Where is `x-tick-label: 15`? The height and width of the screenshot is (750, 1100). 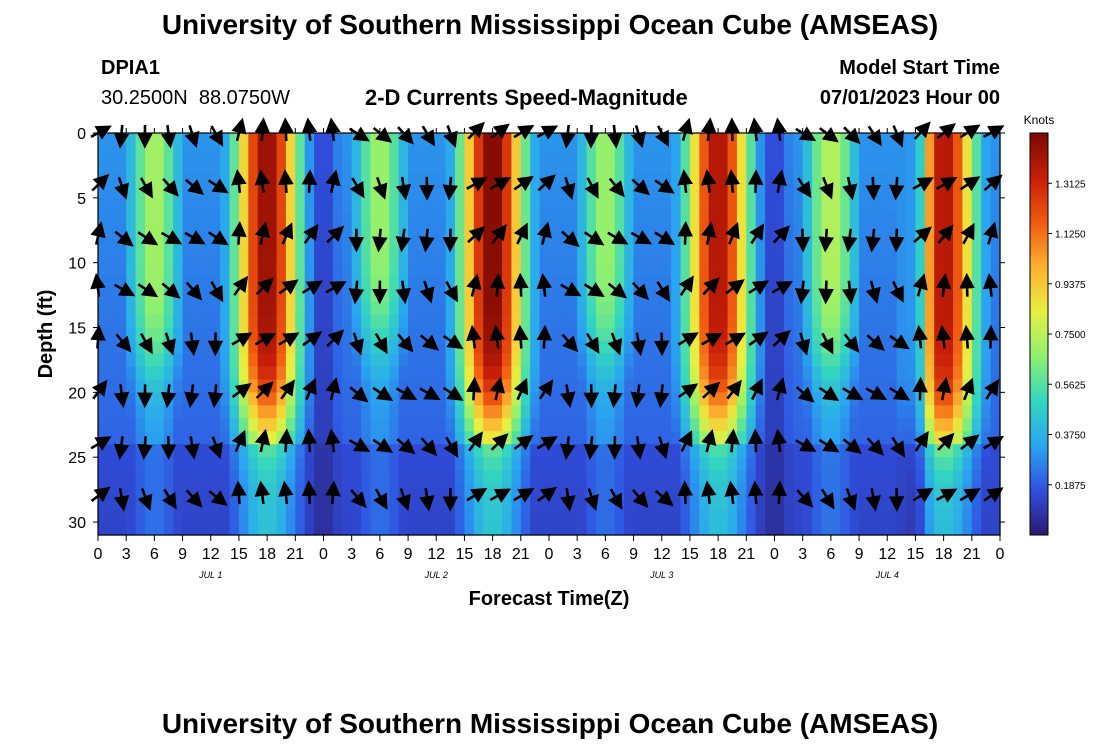
x-tick-label: 15 is located at coordinates (239, 554).